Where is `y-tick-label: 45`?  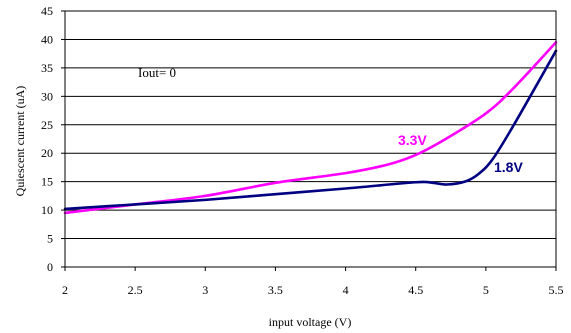
y-tick-label: 45 is located at coordinates (47, 11).